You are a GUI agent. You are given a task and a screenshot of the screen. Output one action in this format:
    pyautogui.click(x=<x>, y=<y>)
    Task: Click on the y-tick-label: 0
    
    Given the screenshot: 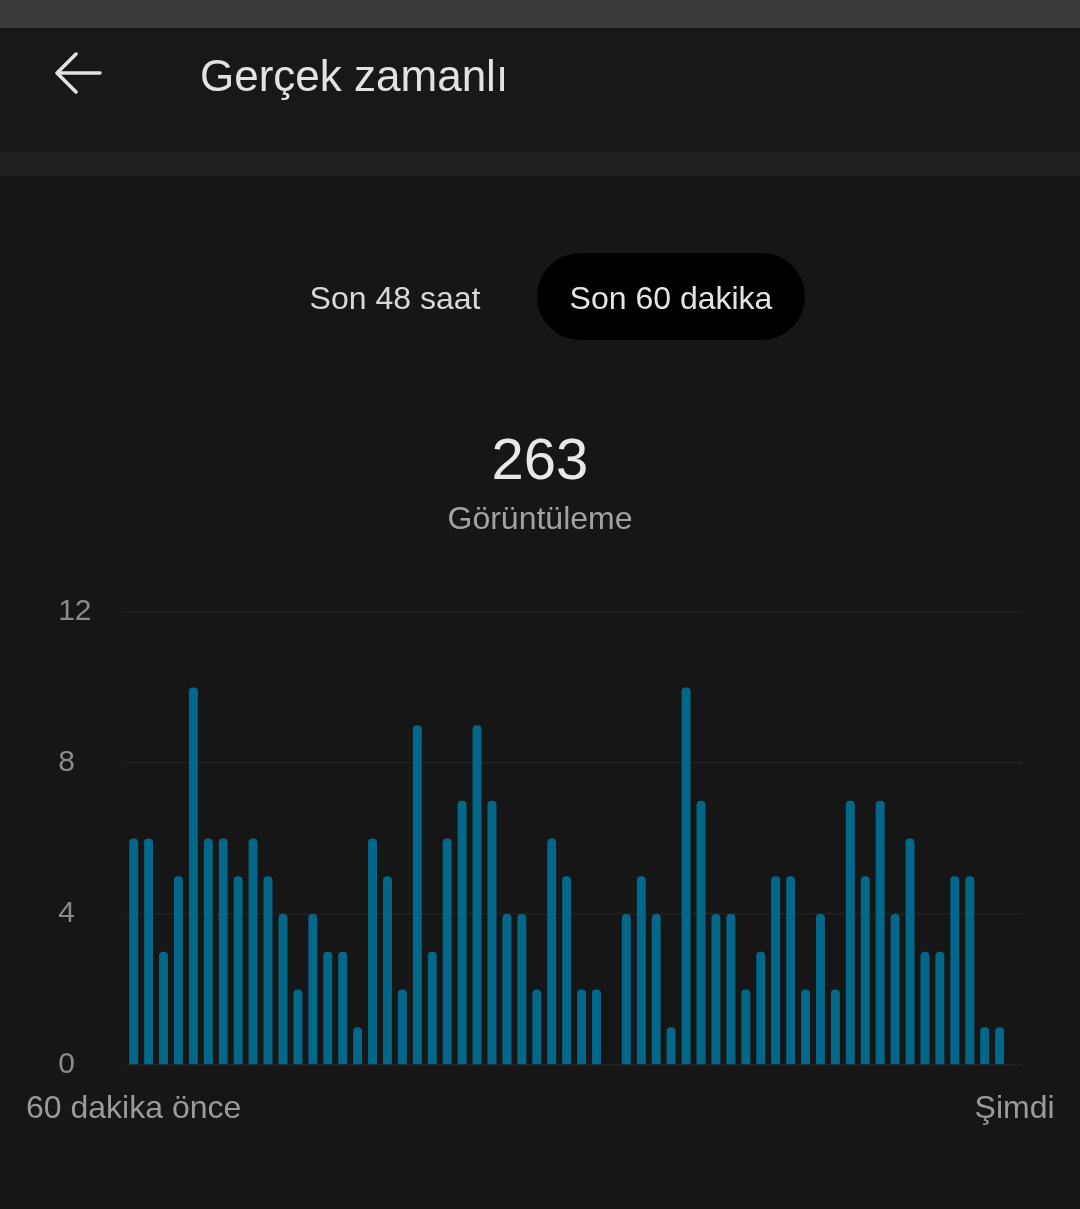 What is the action you would take?
    pyautogui.click(x=66, y=1063)
    